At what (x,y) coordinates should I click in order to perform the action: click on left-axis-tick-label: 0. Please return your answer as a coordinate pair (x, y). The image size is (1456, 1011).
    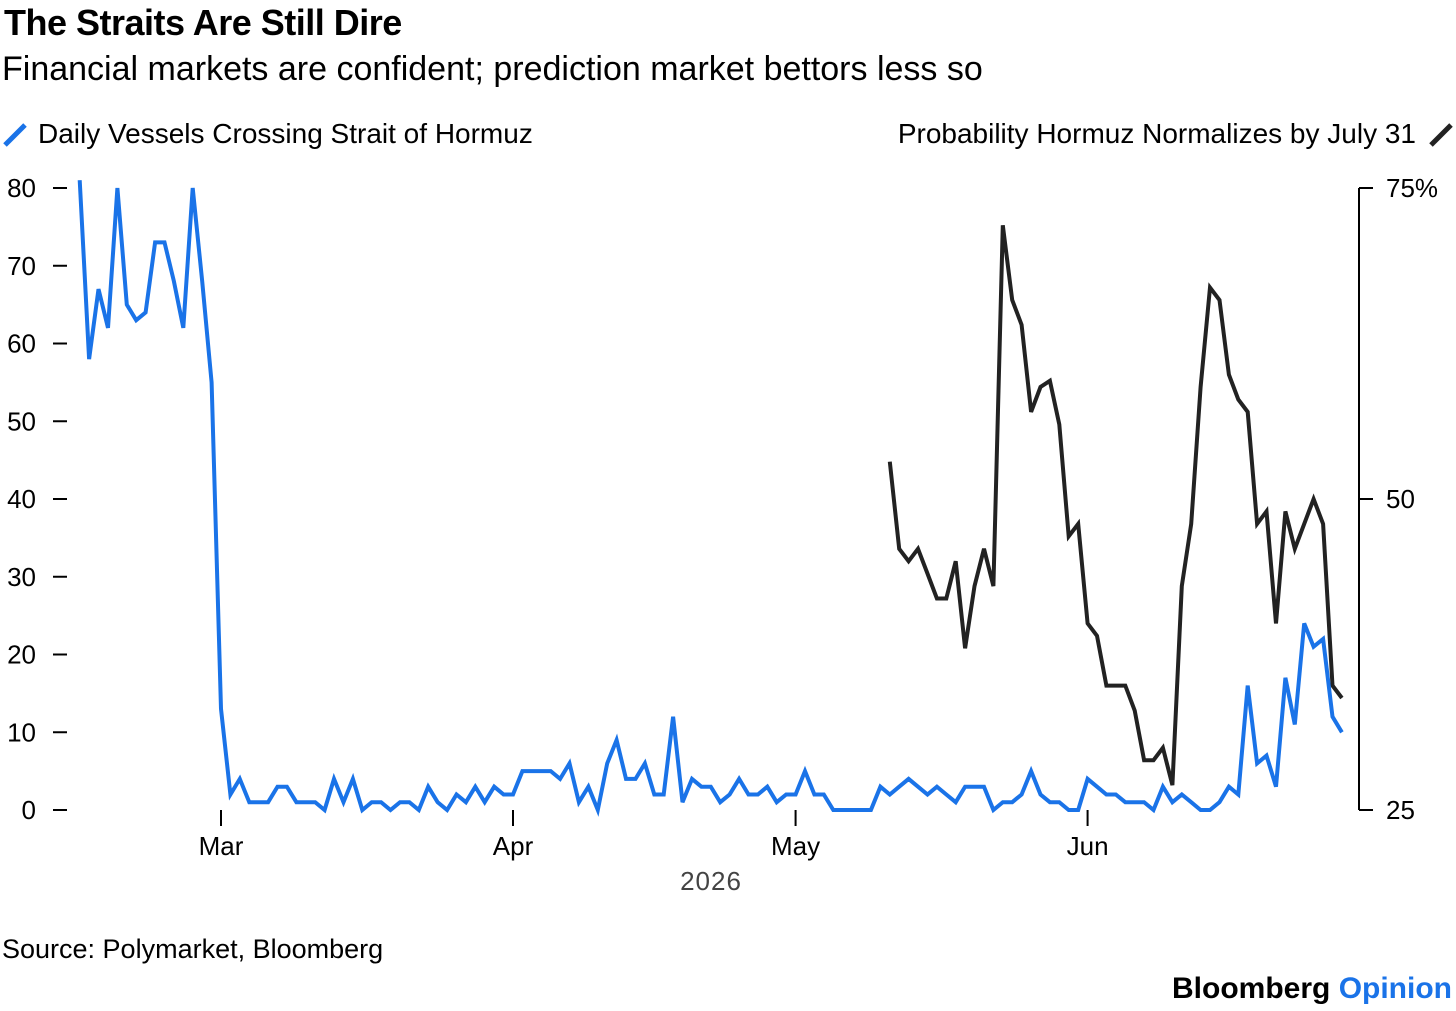
    Looking at the image, I should click on (29, 810).